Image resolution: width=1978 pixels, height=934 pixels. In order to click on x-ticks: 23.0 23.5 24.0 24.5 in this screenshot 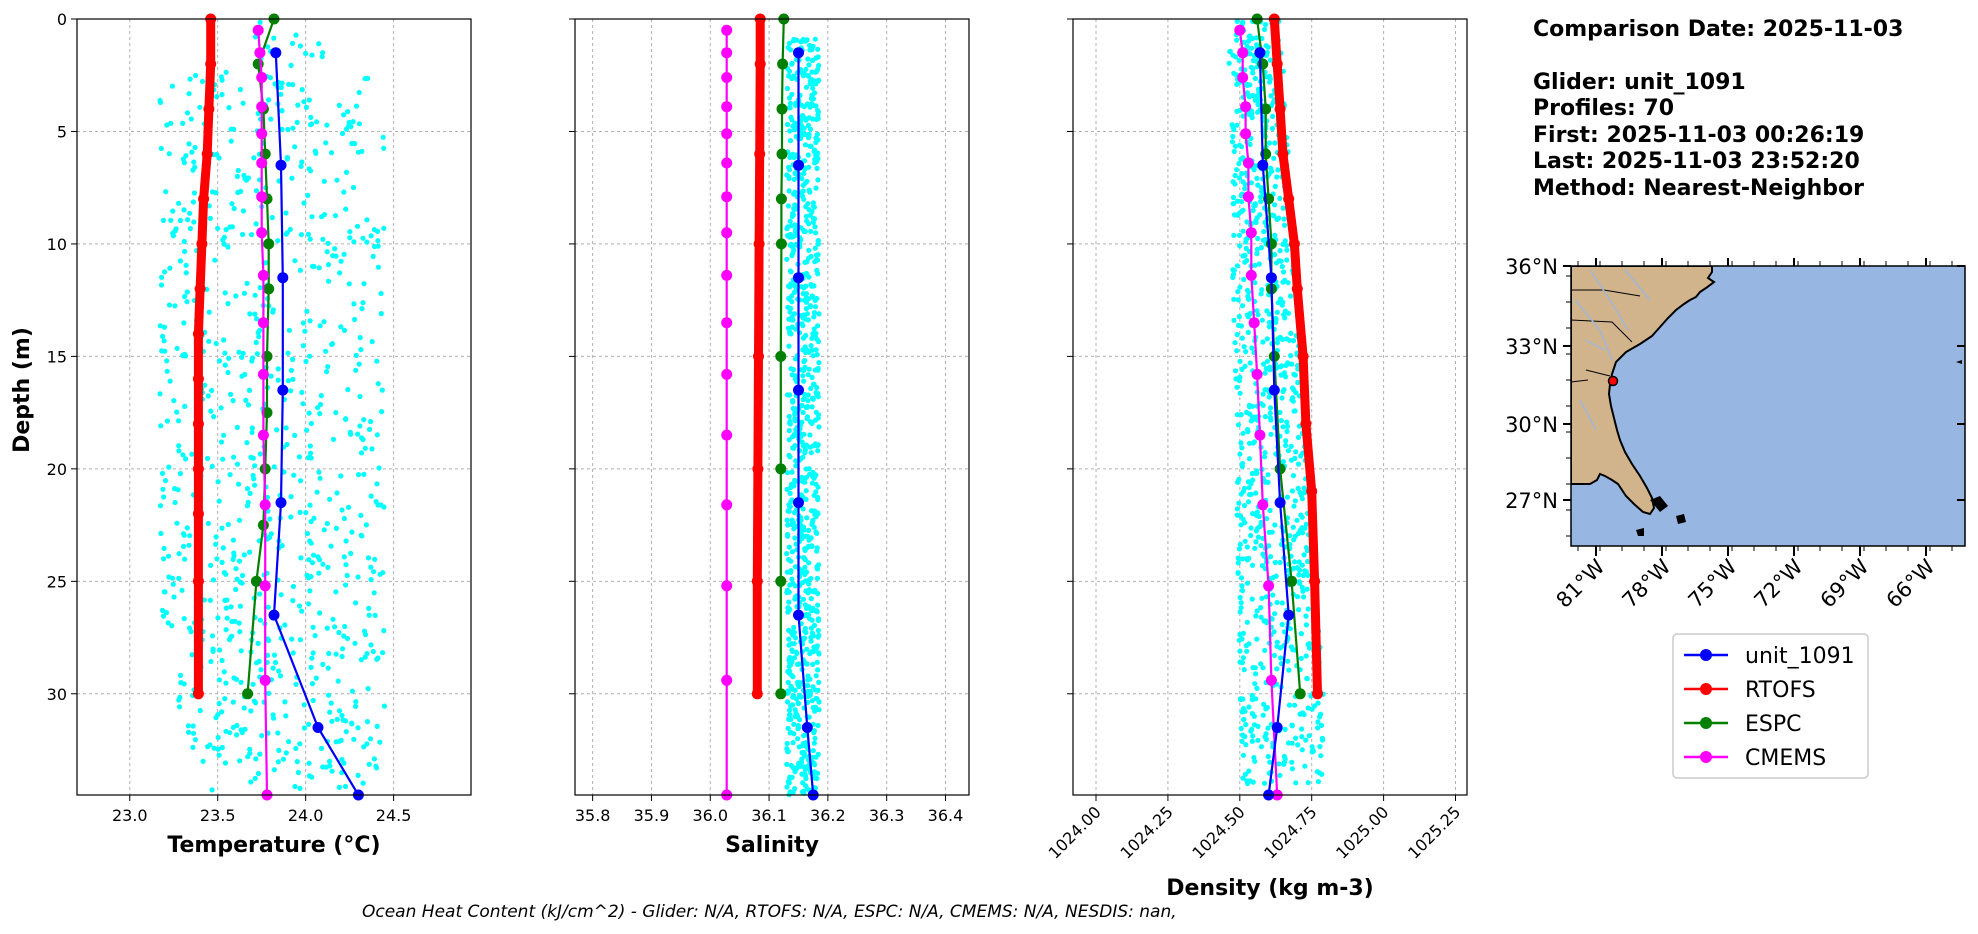, I will do `click(261, 810)`.